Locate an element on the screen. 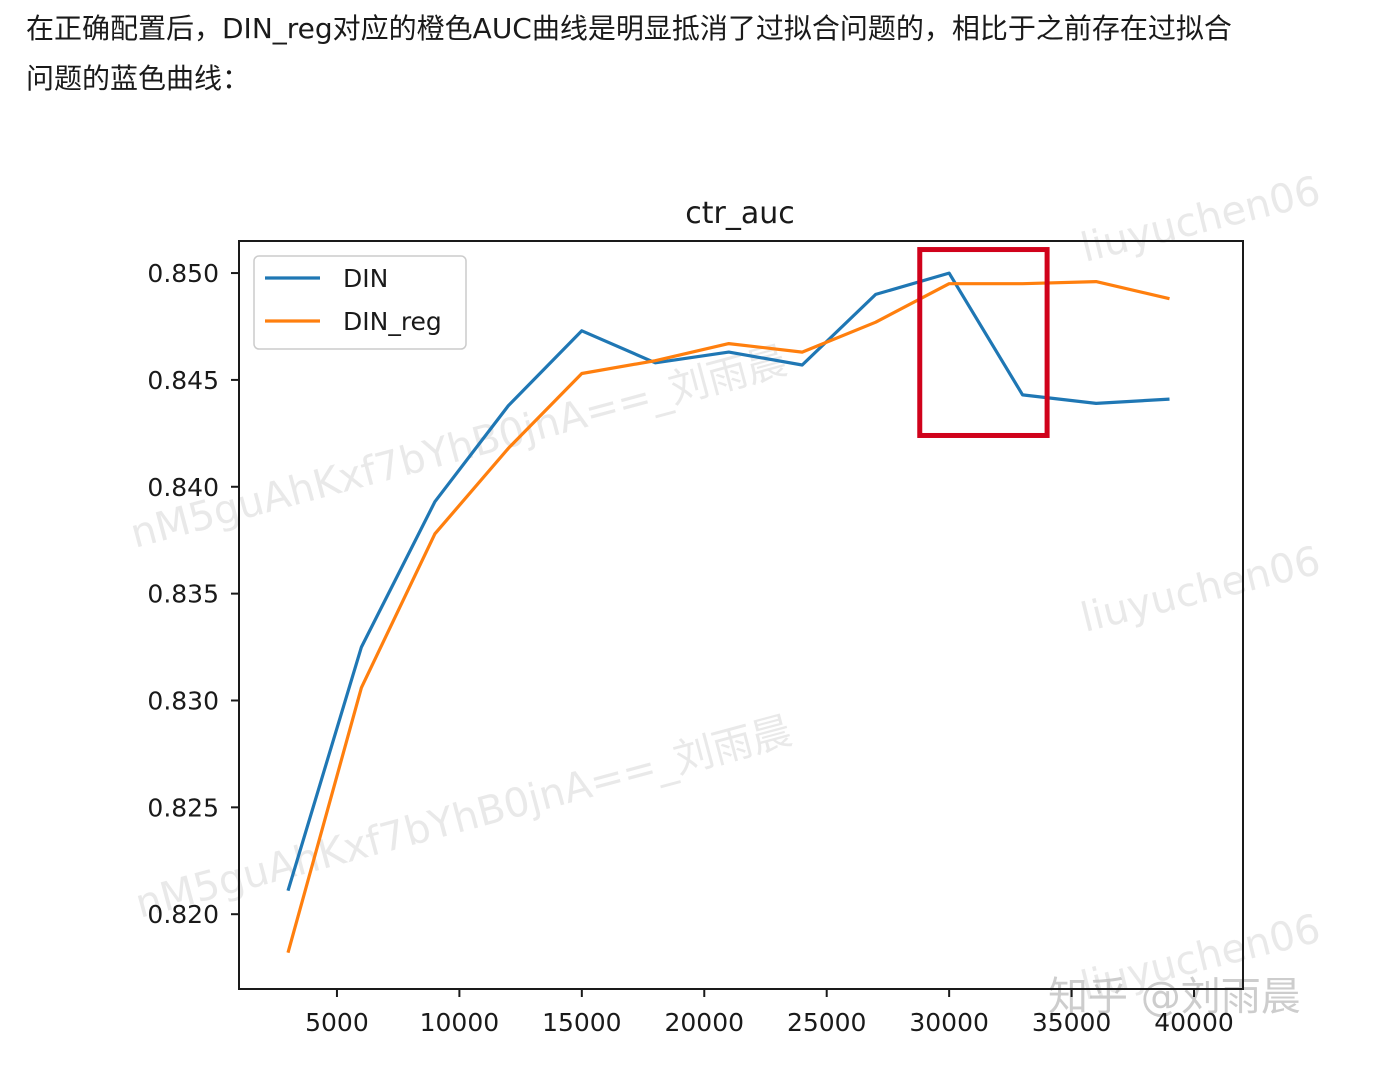  y-tick-label: 0.830 is located at coordinates (183, 700).